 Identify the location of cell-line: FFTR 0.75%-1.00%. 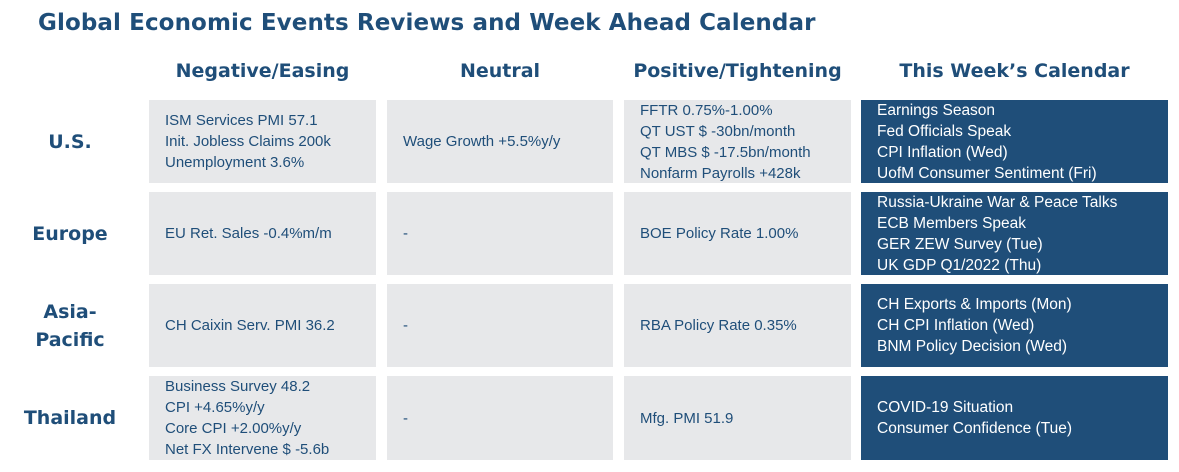
(706, 110).